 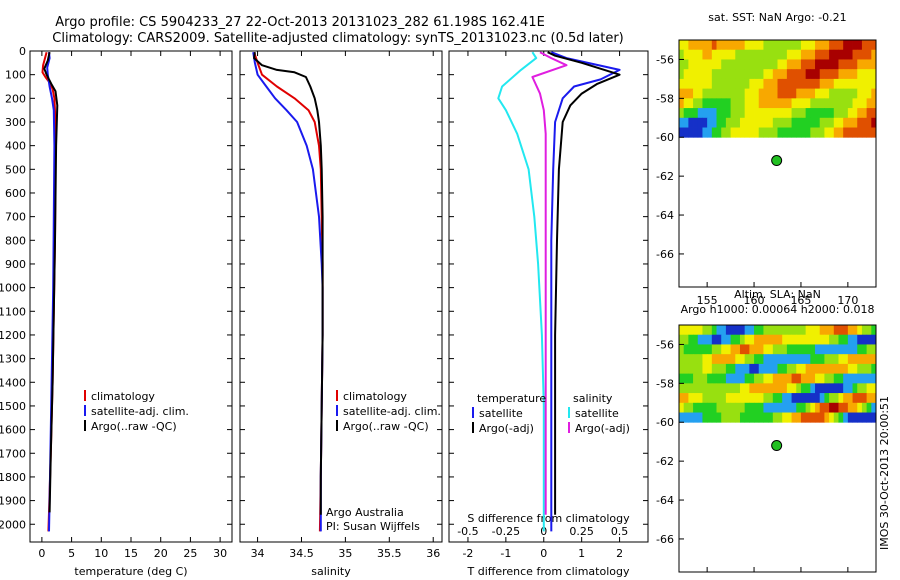 What do you see at coordinates (13, 382) in the screenshot?
I see `y-tick-label: 1400` at bounding box center [13, 382].